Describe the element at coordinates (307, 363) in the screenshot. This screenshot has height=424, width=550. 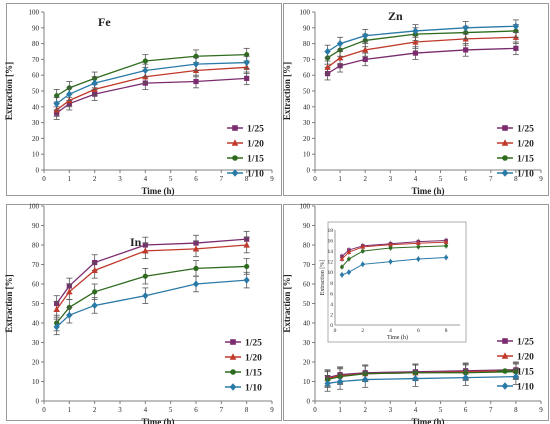
I see `y-tick-label: 20` at that location.